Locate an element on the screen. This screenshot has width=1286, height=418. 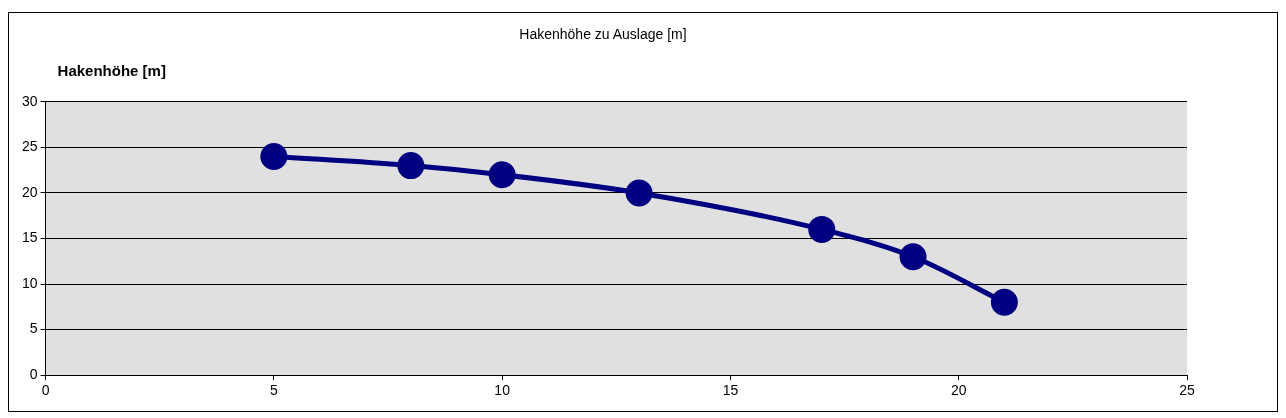
x-tick-label: 15 is located at coordinates (730, 390).